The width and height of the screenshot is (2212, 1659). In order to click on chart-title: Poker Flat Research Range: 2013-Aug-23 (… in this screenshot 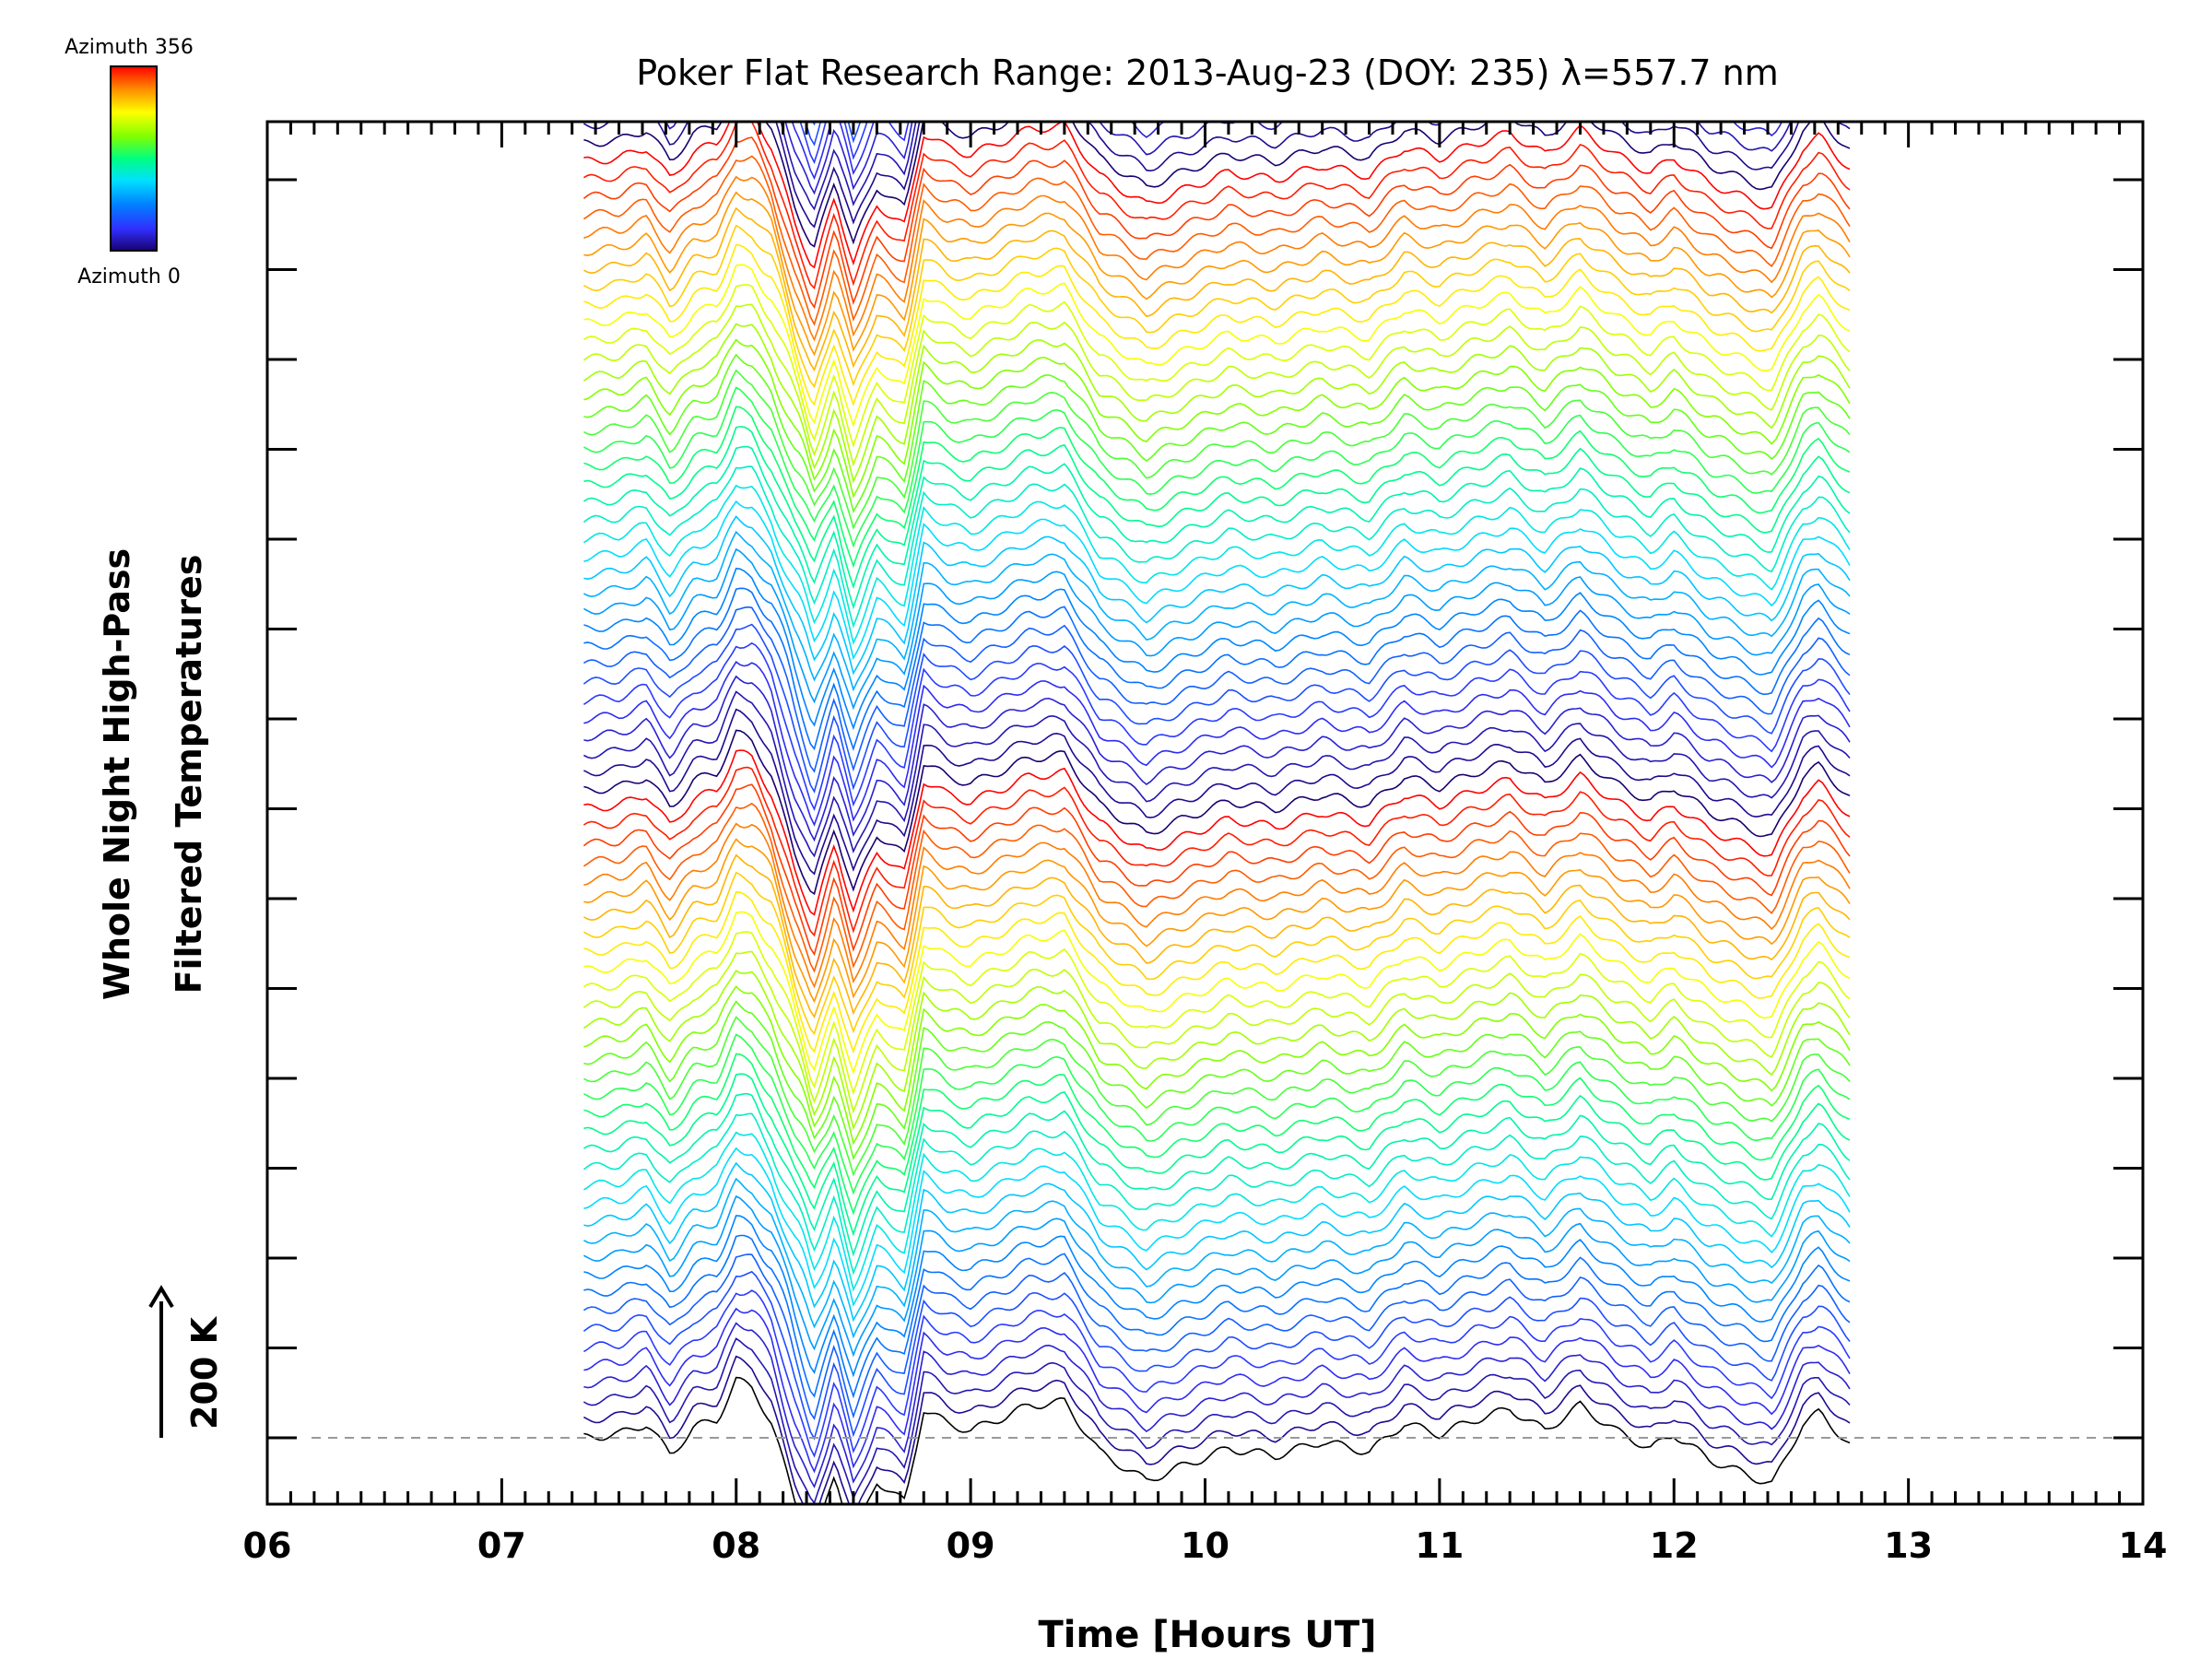, I will do `click(1207, 73)`.